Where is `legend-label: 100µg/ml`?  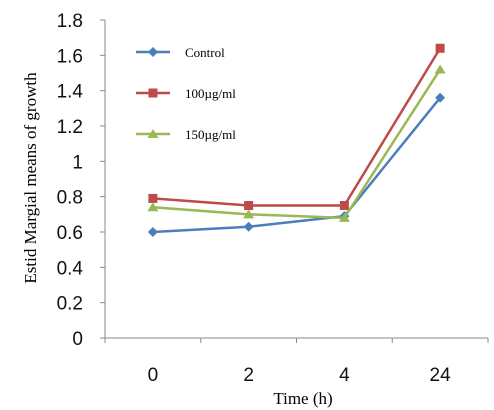
legend-label: 100µg/ml is located at coordinates (210, 93).